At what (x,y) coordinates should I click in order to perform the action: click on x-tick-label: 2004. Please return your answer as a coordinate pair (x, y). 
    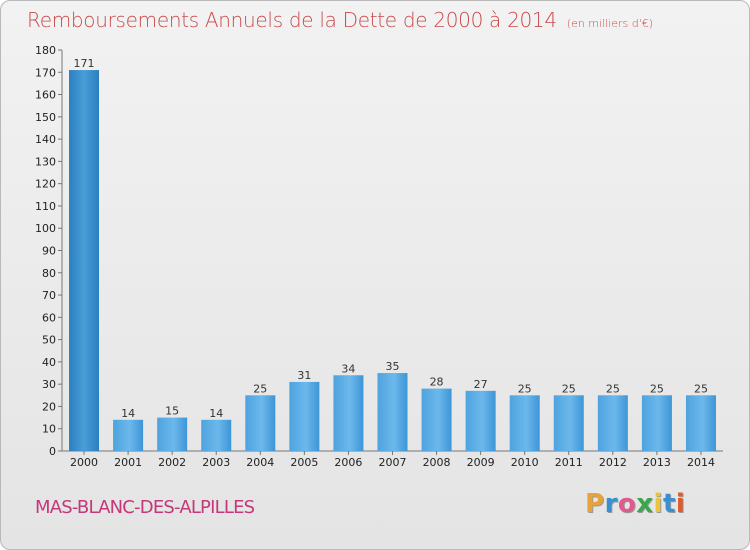
    Looking at the image, I should click on (260, 462).